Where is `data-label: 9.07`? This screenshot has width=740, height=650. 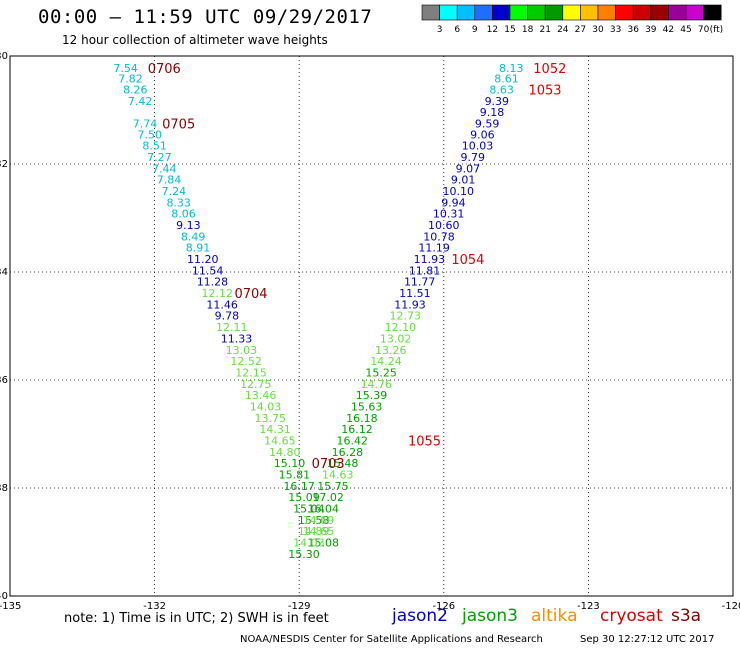
data-label: 9.07 is located at coordinates (468, 168).